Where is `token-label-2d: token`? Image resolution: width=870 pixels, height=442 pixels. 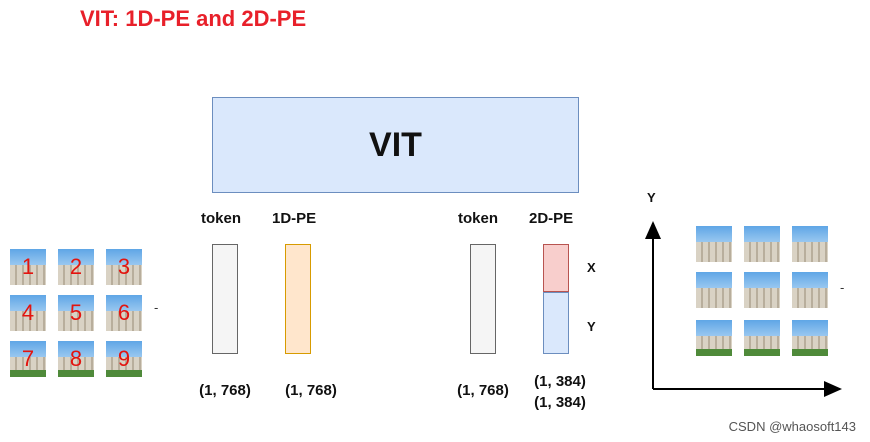 token-label-2d: token is located at coordinates (478, 218).